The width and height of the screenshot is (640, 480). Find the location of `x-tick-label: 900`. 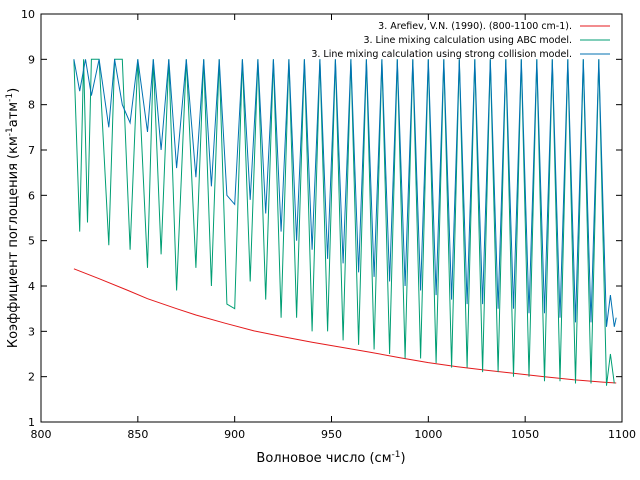

x-tick-label: 900 is located at coordinates (234, 434).